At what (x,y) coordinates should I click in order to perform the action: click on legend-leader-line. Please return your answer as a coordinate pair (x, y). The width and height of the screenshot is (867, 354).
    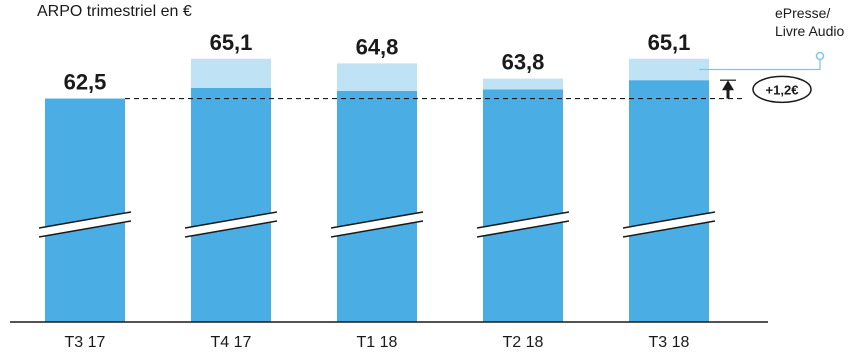
    Looking at the image, I should click on (760, 64).